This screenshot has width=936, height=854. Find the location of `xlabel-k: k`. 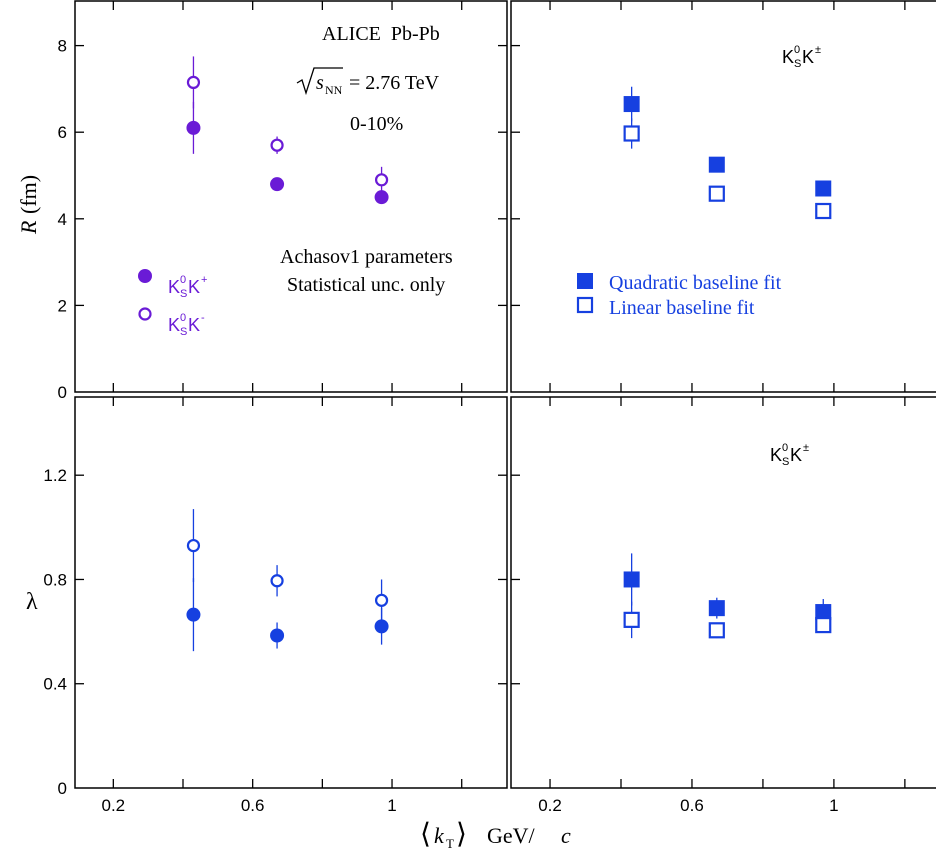

xlabel-k: k is located at coordinates (439, 835).